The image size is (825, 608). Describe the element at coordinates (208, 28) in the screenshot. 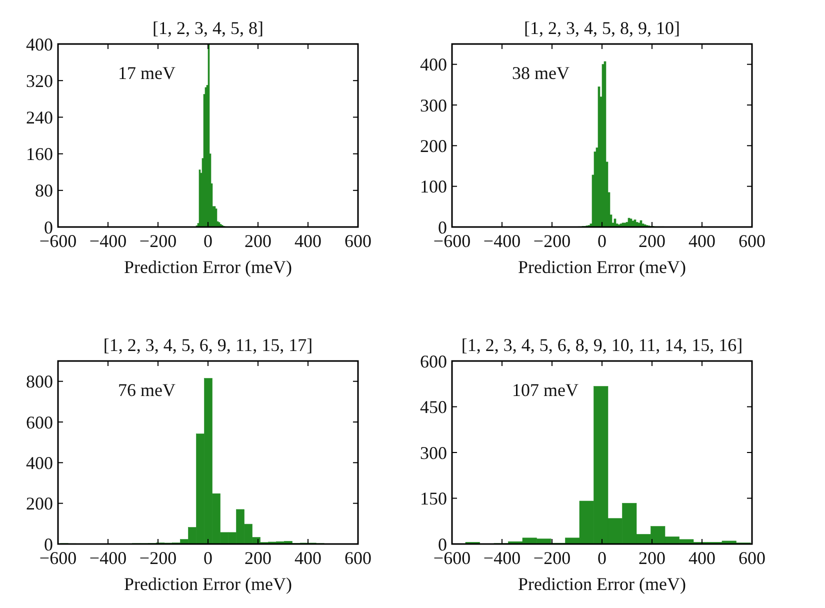

I see `chart-title: [1, 2, 3, 4, 5, 8]` at that location.